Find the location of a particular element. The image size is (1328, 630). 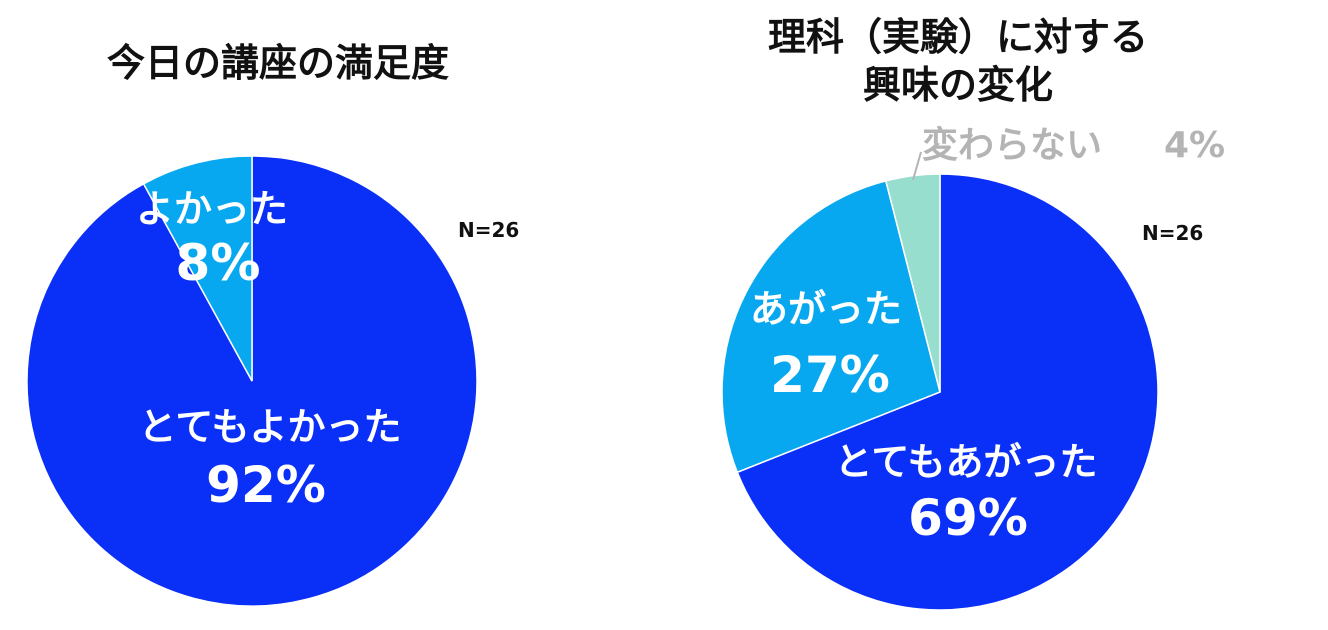

chart2-n-label: N=26 is located at coordinates (1172, 233).